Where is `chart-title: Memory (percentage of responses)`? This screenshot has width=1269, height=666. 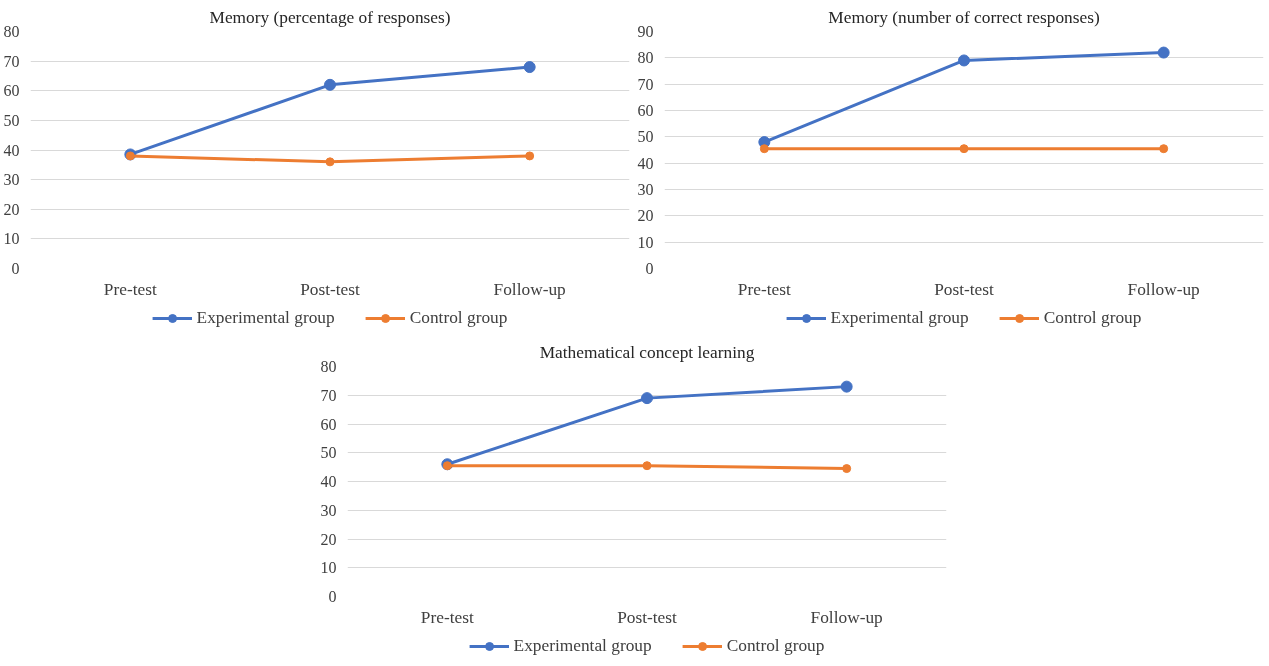 chart-title: Memory (percentage of responses) is located at coordinates (330, 17).